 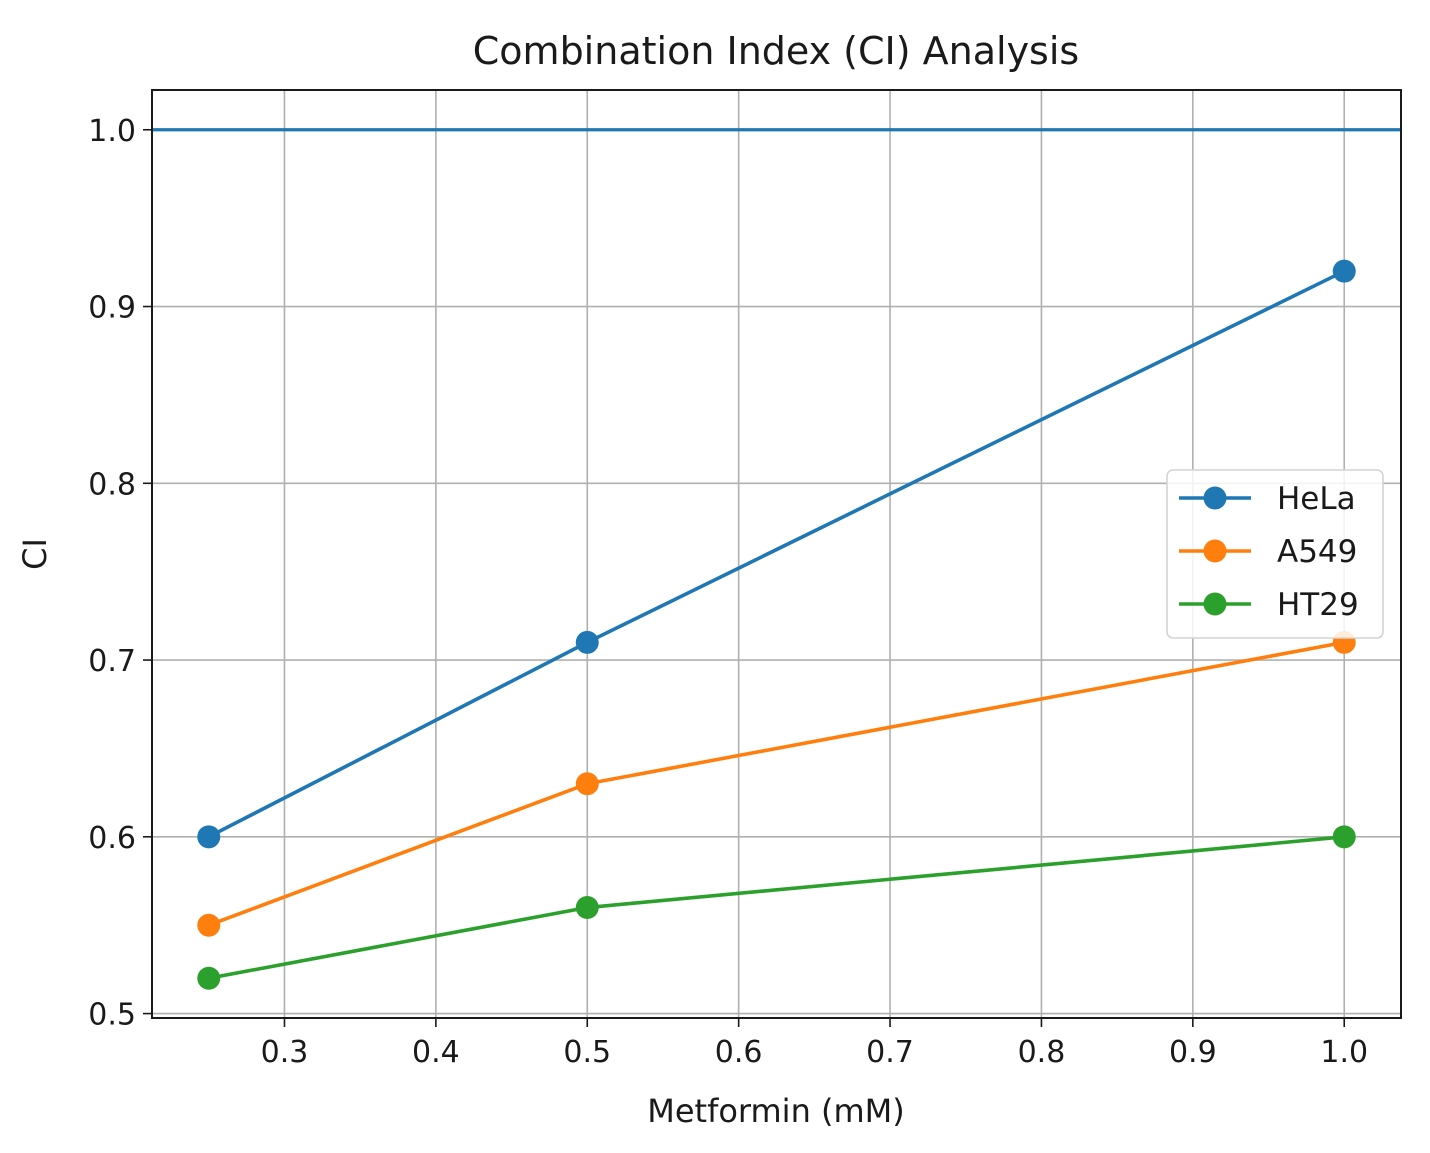 What do you see at coordinates (1215, 604) in the screenshot?
I see `legend-marker-ht29` at bounding box center [1215, 604].